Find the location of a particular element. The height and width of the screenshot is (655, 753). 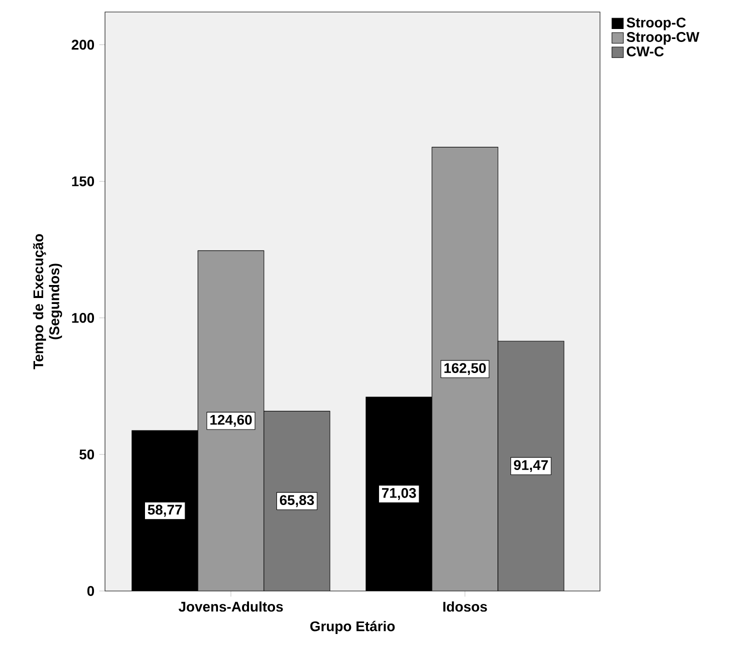

y-tick-label: 0 is located at coordinates (90, 591).